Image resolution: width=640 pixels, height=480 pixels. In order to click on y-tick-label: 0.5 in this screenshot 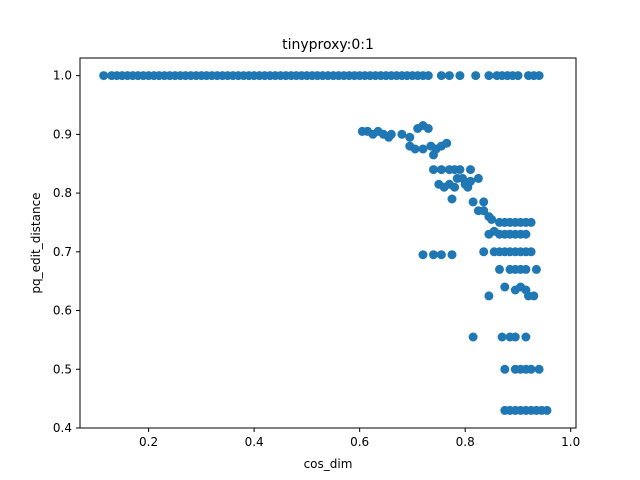, I will do `click(62, 369)`.